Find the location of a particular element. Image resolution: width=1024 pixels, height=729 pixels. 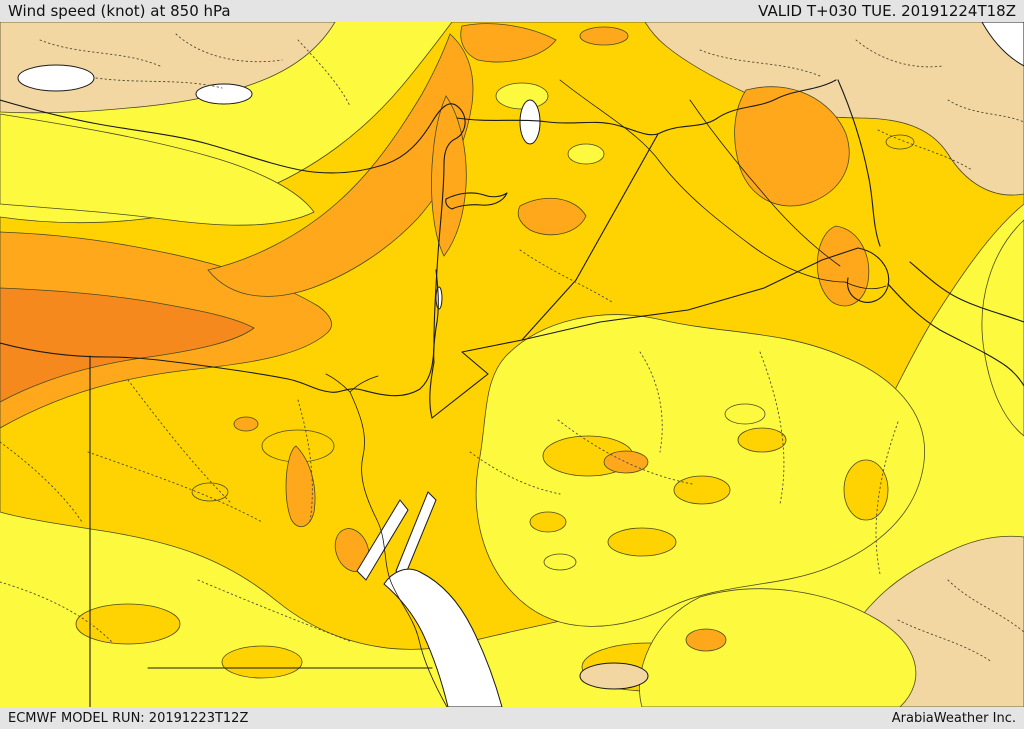

dead-sea is located at coordinates (439, 298).